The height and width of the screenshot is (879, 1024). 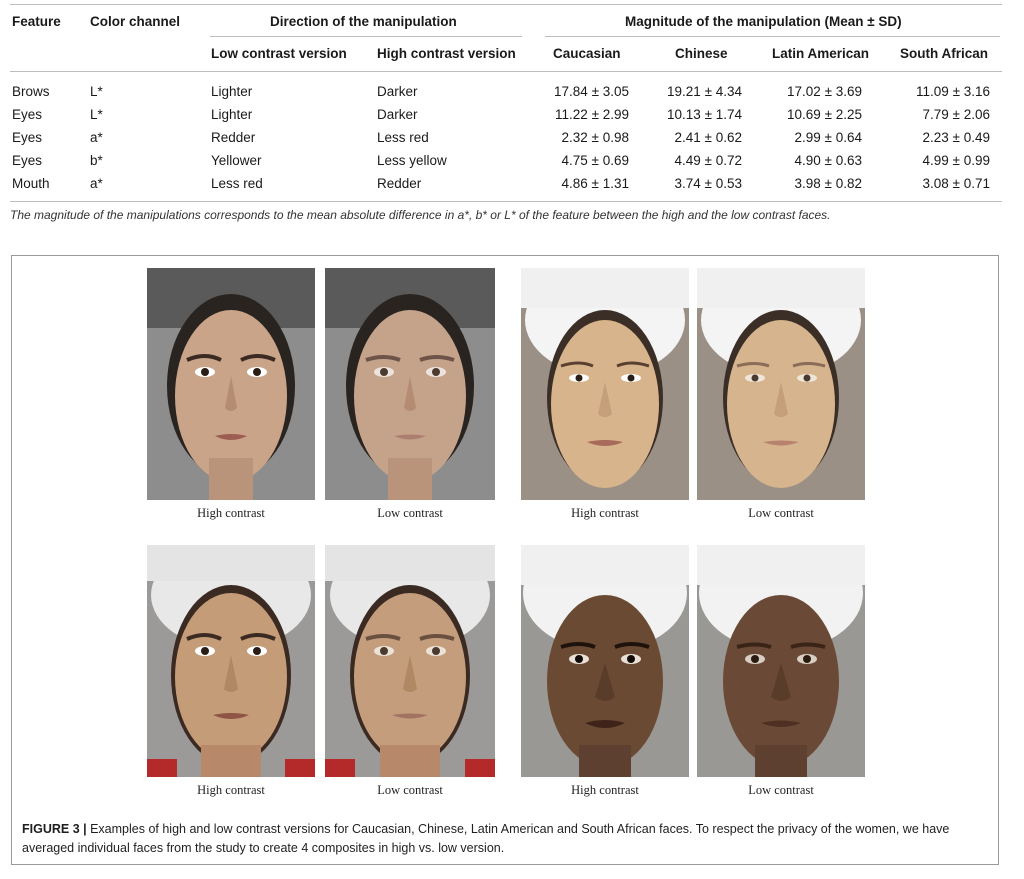 I want to click on cell-chinese: 4.49 ± 0.72, so click(x=708, y=160).